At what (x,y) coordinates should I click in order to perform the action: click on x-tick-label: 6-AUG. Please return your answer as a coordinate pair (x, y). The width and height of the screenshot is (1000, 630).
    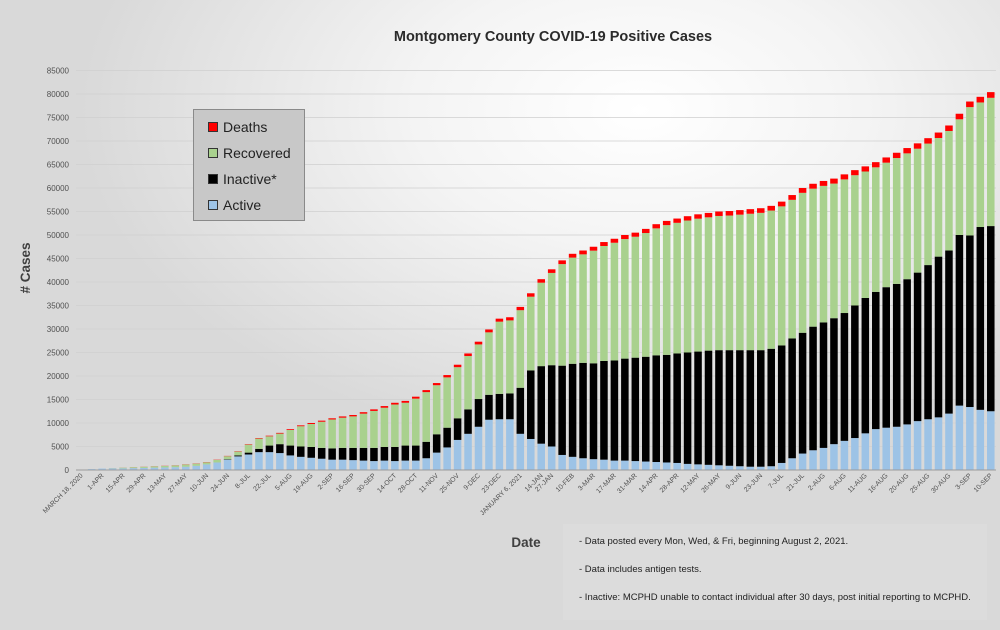
    Looking at the image, I should click on (838, 482).